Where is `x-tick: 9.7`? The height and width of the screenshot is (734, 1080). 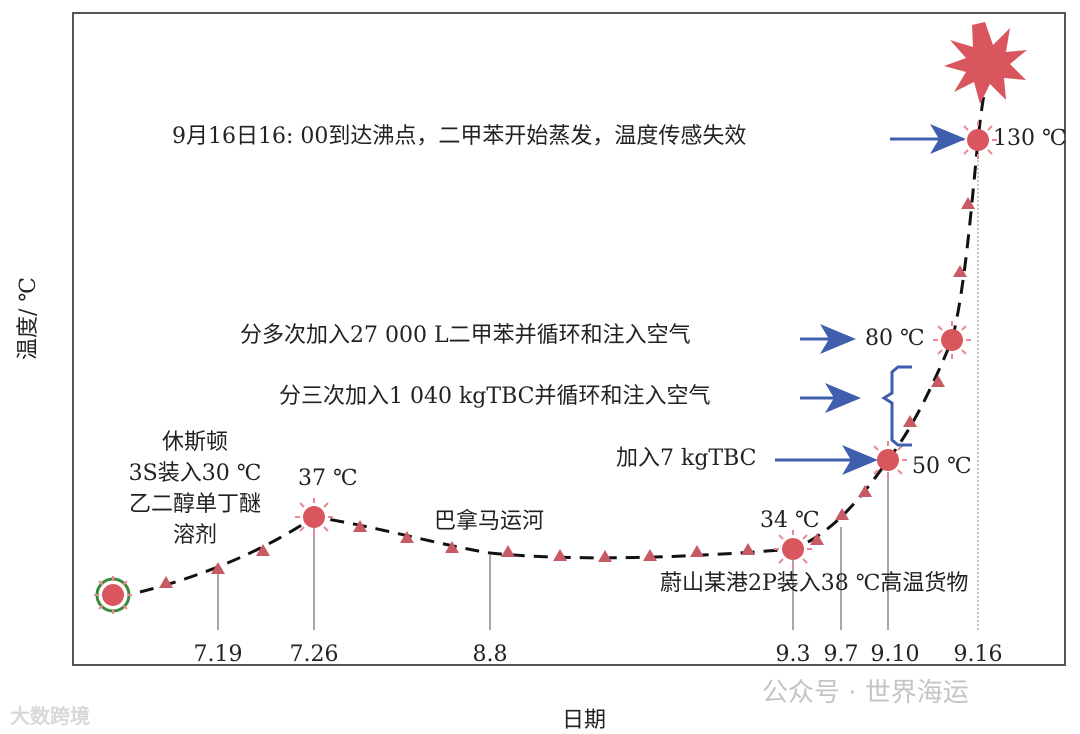 x-tick: 9.7 is located at coordinates (841, 654).